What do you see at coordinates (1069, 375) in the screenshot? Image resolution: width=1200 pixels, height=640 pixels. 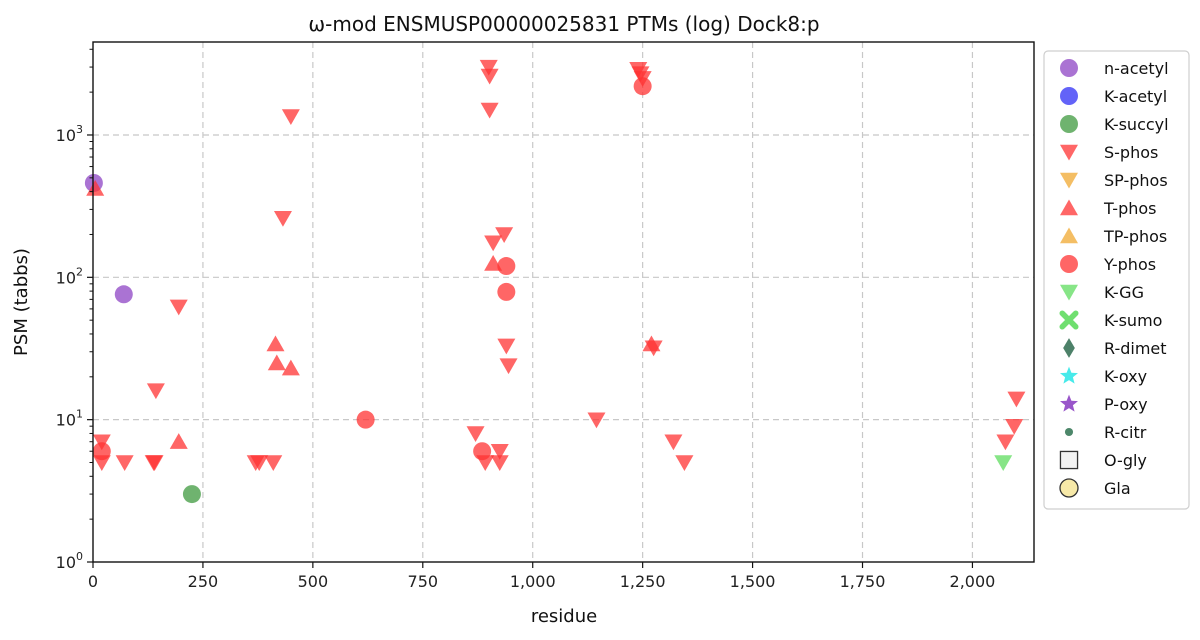 I see `legend-marker-k-oxy` at bounding box center [1069, 375].